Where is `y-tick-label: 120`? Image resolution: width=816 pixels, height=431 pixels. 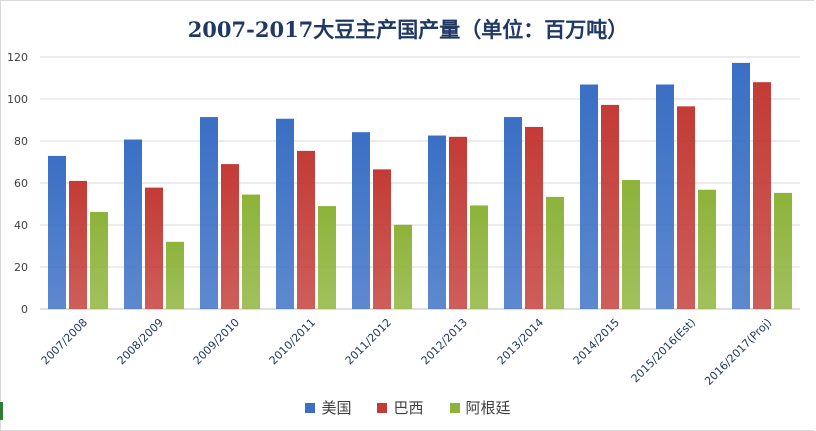 y-tick-label: 120 is located at coordinates (17, 57).